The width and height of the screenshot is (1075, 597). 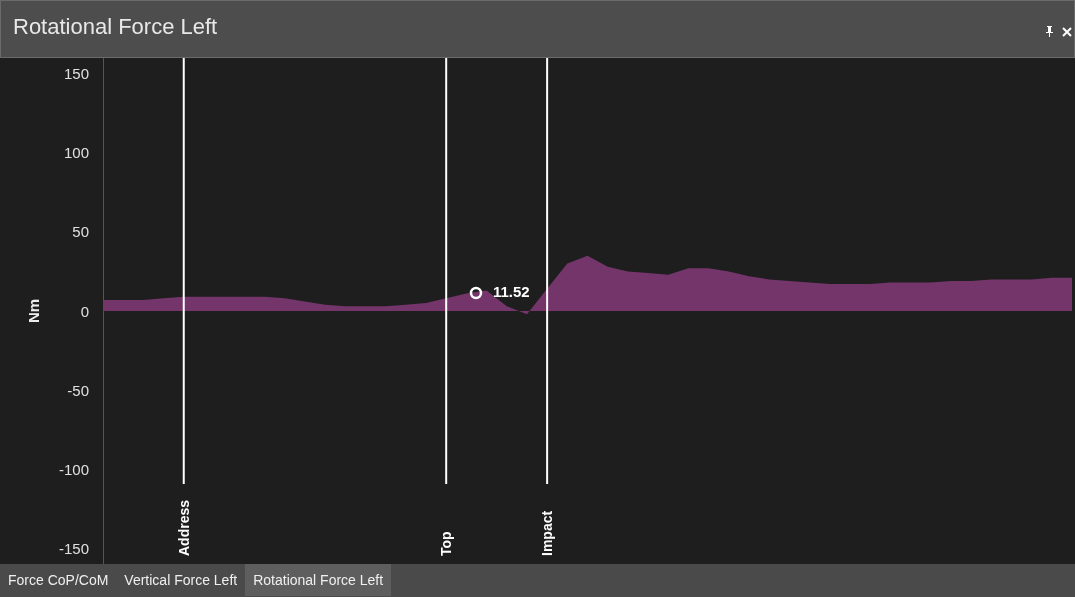 I want to click on x-tick-label: Address, so click(x=183, y=527).